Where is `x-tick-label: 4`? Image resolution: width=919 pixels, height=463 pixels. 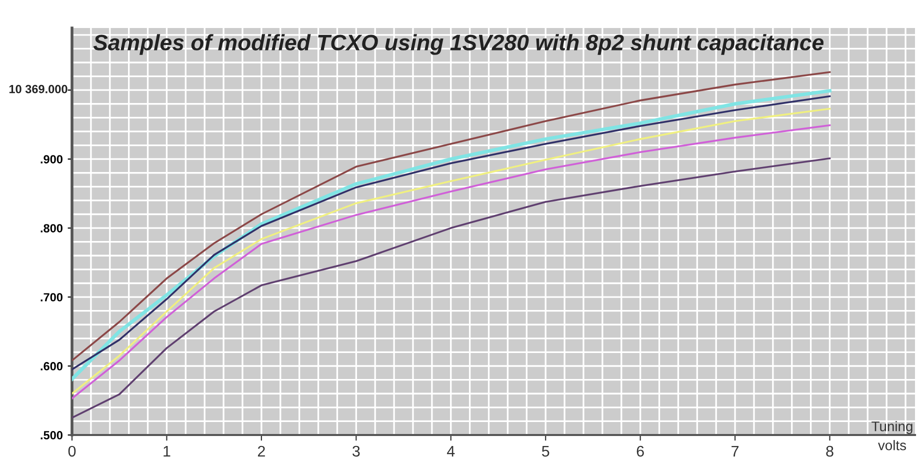 x-tick-label: 4 is located at coordinates (450, 451).